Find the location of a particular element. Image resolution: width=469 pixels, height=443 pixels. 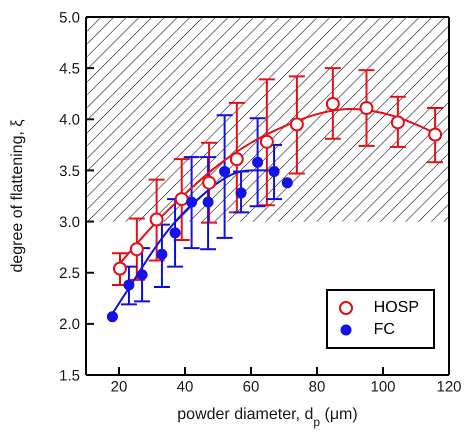

y-tick-label: 4.5 is located at coordinates (69, 69).